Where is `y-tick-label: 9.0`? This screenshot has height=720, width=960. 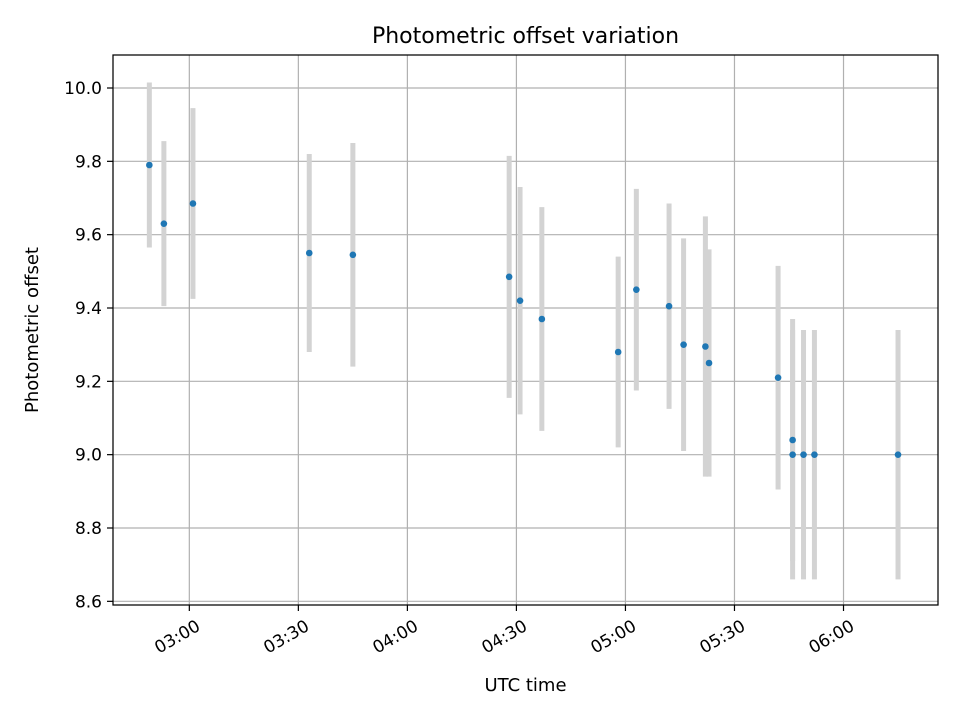
y-tick-label: 9.0 is located at coordinates (88, 456).